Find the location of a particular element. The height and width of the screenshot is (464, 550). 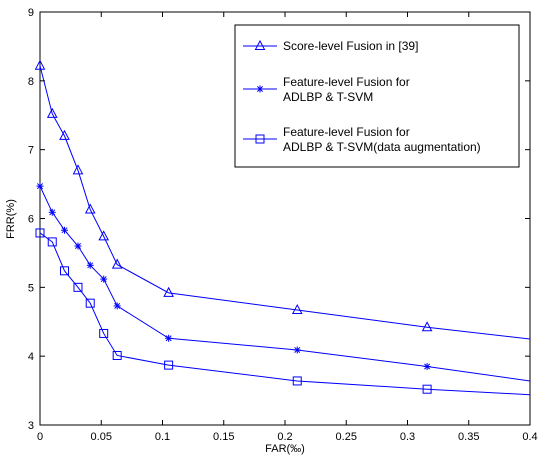

y-tick-label: 6 is located at coordinates (31, 220).